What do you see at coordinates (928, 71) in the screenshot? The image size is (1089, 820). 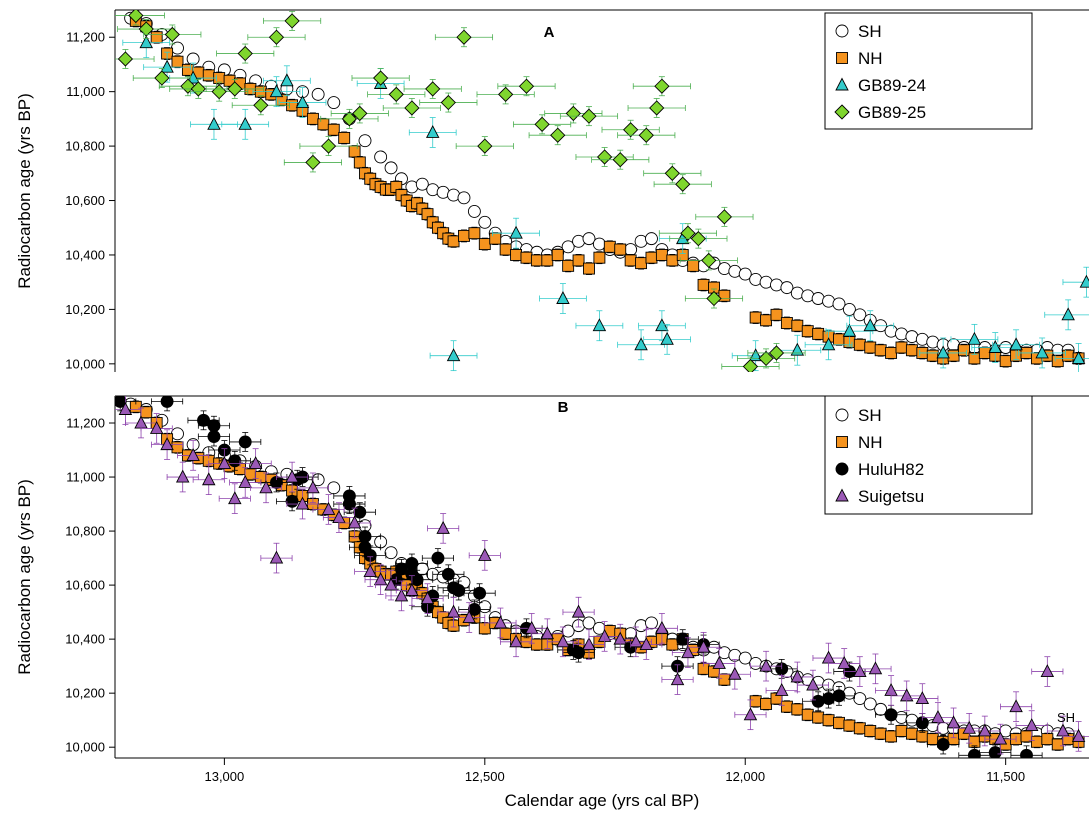 I see `panel-a-legend-box` at bounding box center [928, 71].